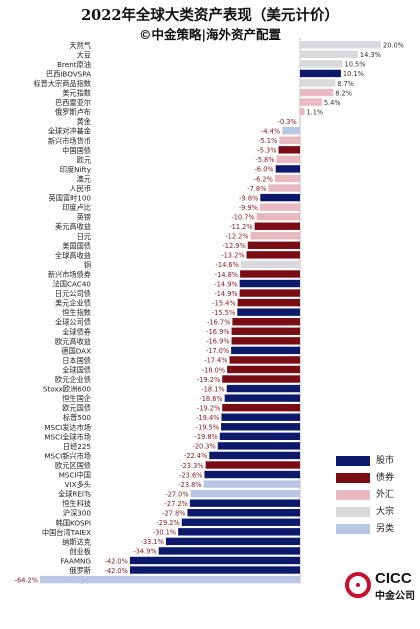 This screenshot has height=629, width=420. Describe the element at coordinates (207, 418) in the screenshot. I see `value-label: -19.4%` at that location.